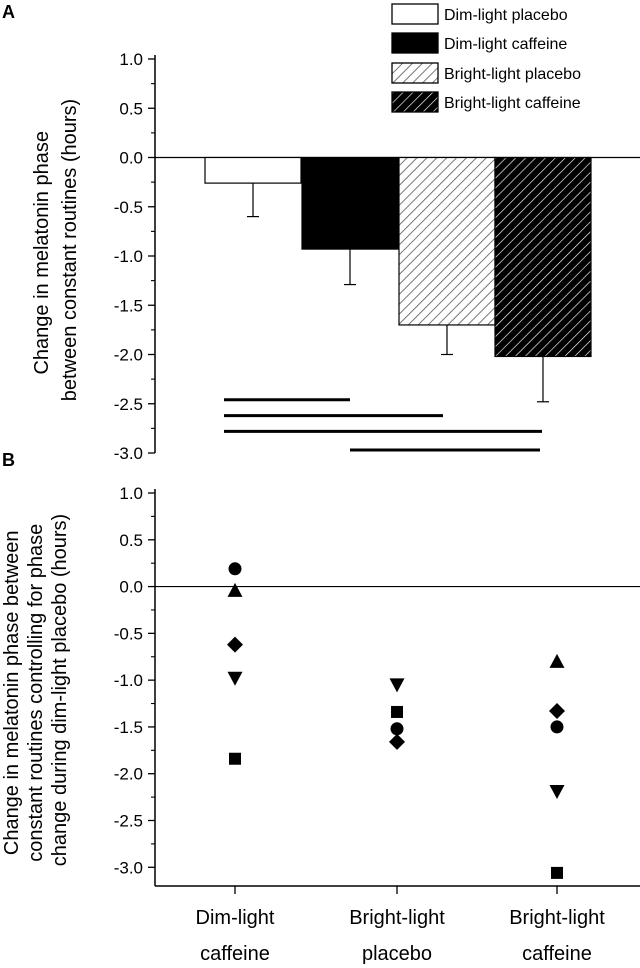  Describe the element at coordinates (512, 74) in the screenshot. I see `legend-label: Bright-light placebo` at that location.